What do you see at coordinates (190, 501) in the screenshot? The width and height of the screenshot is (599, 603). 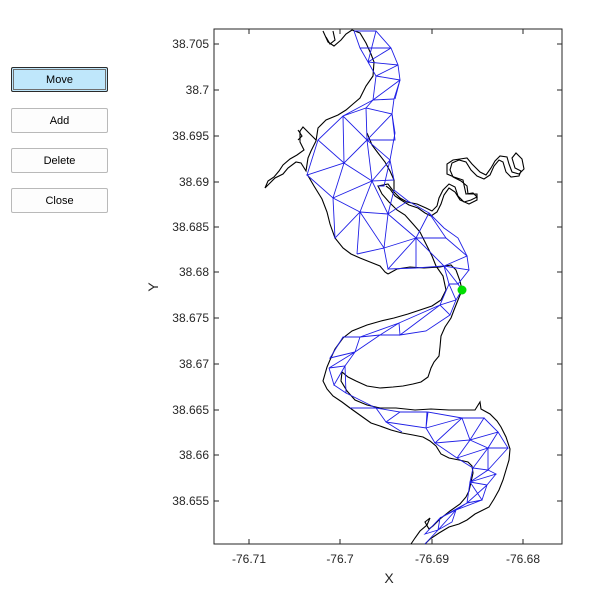 I see `y-tick-label: 38.655` at bounding box center [190, 501].